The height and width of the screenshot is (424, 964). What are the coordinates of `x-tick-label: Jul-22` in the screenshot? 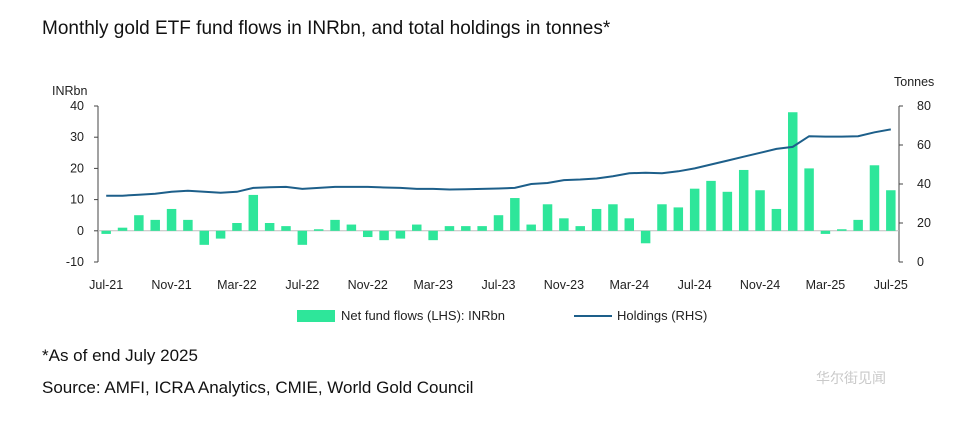 It's located at (302, 285).